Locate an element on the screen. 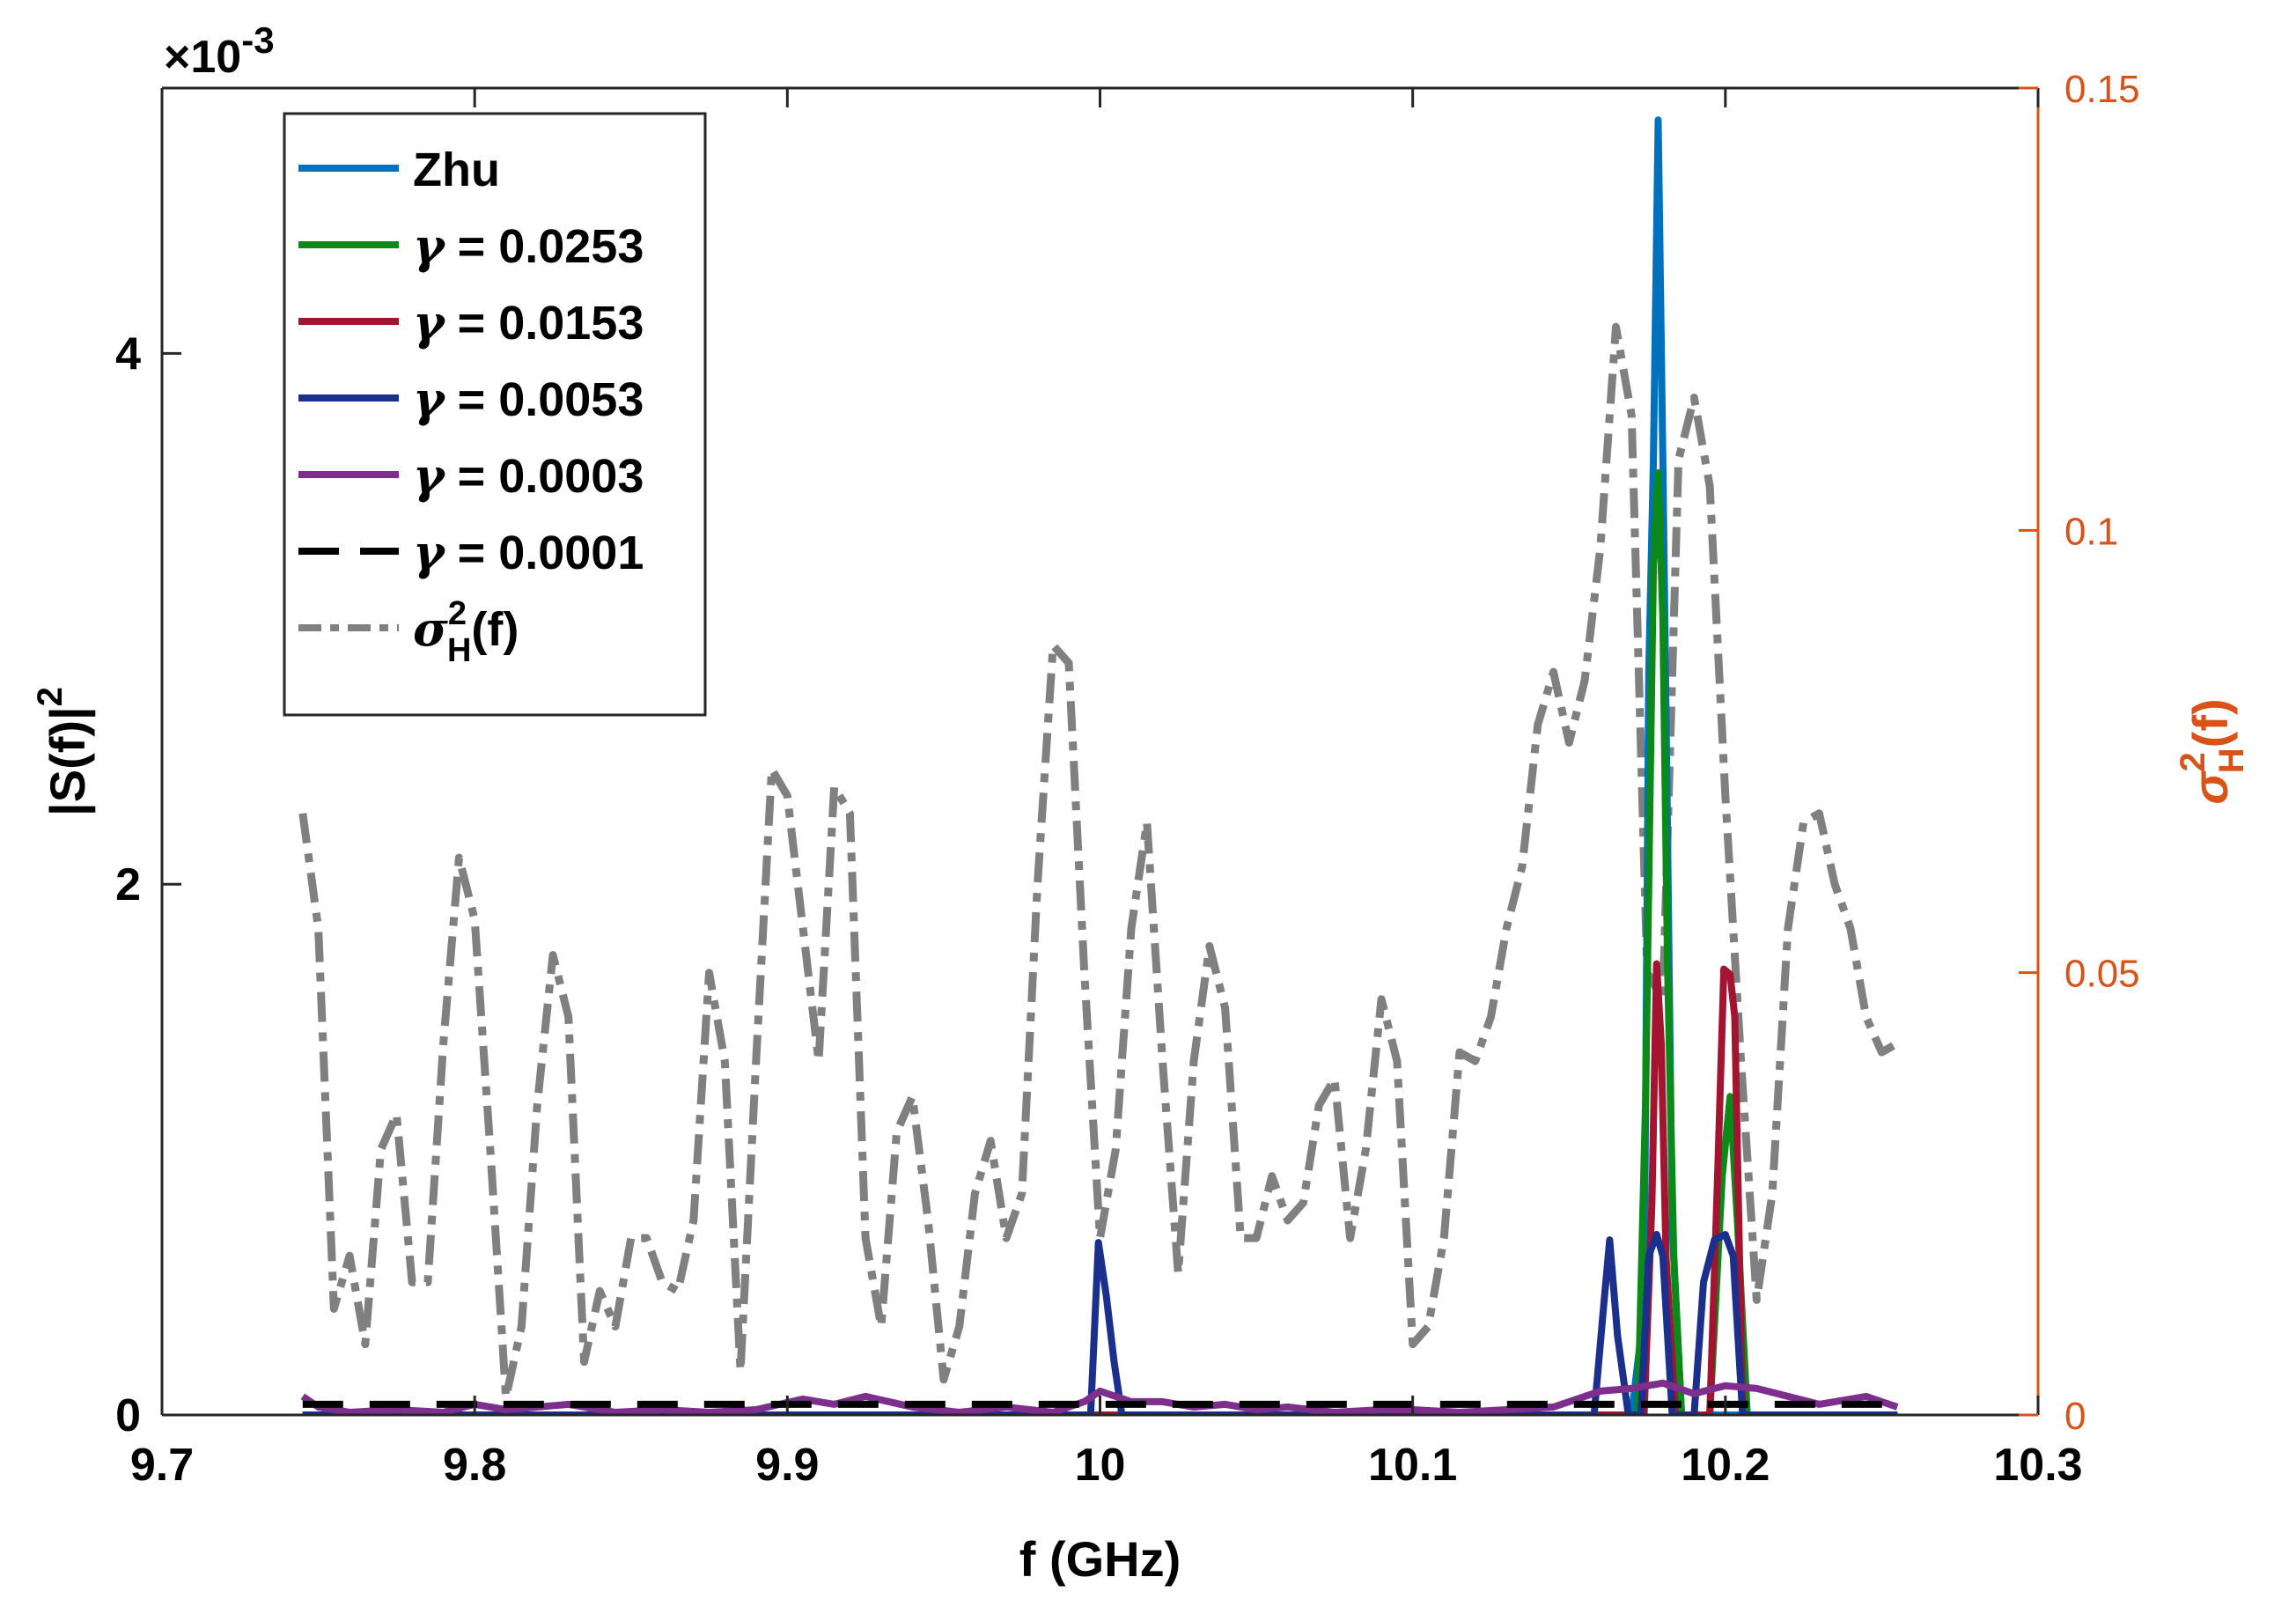  legend-label-6: σ2 H(f) is located at coordinates (466, 632).